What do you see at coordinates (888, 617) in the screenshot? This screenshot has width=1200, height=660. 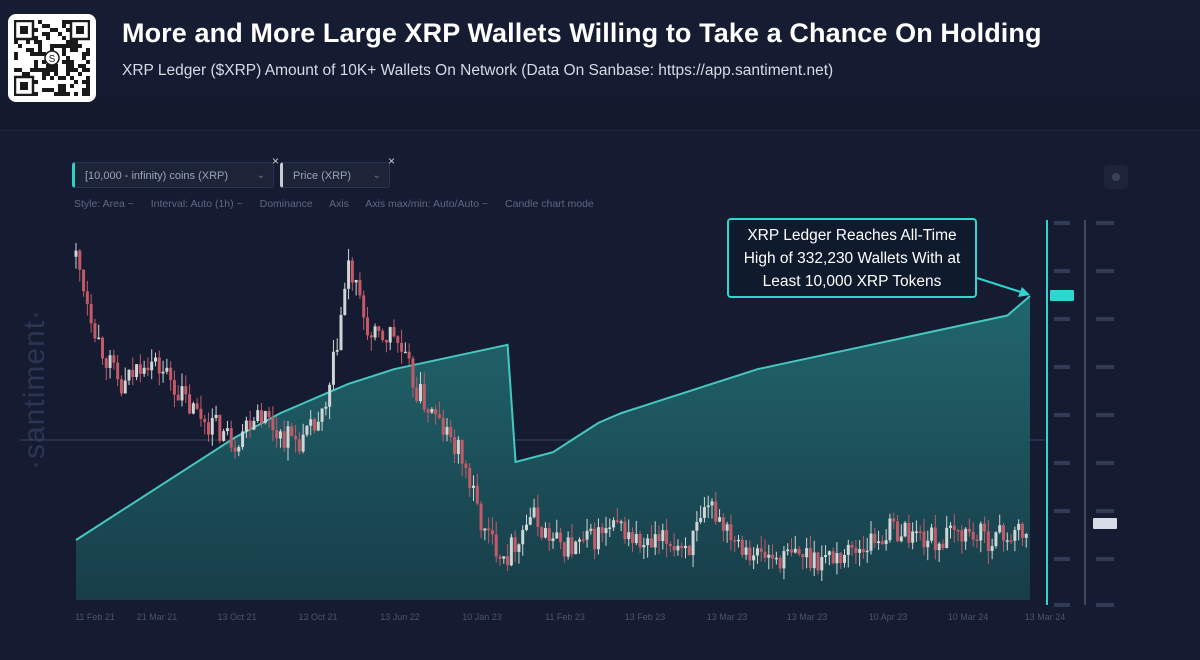 I see `x-tick-label: 10 Apr 23` at bounding box center [888, 617].